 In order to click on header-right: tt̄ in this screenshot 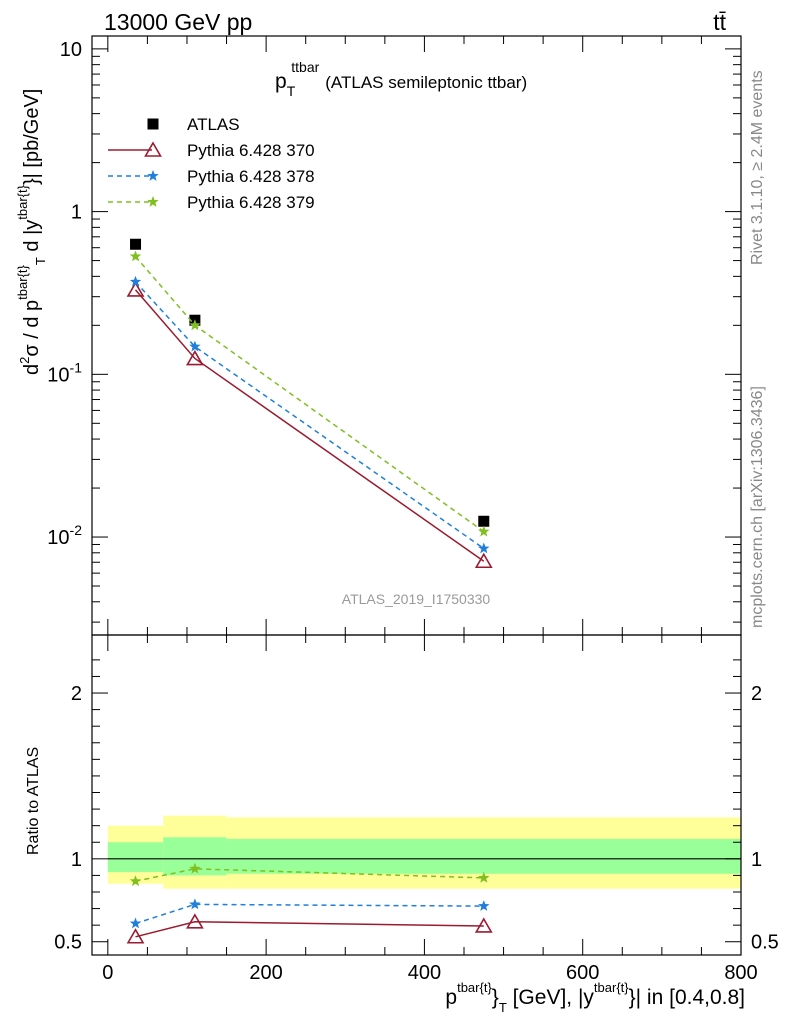, I will do `click(719, 22)`.